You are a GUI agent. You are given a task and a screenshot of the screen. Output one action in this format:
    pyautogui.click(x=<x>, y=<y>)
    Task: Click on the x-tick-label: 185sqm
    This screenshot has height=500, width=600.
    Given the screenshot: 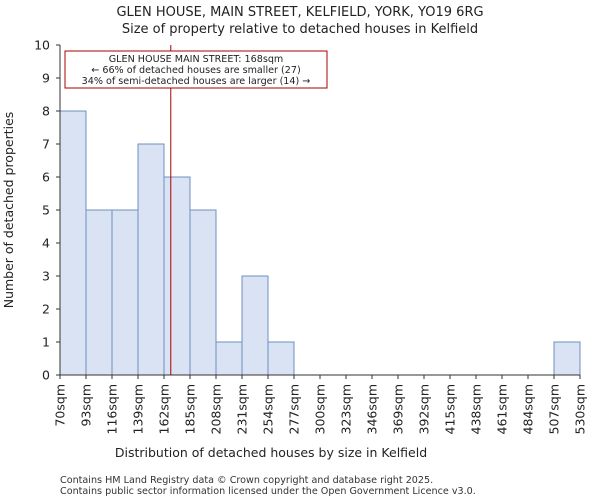 What is the action you would take?
    pyautogui.click(x=190, y=409)
    